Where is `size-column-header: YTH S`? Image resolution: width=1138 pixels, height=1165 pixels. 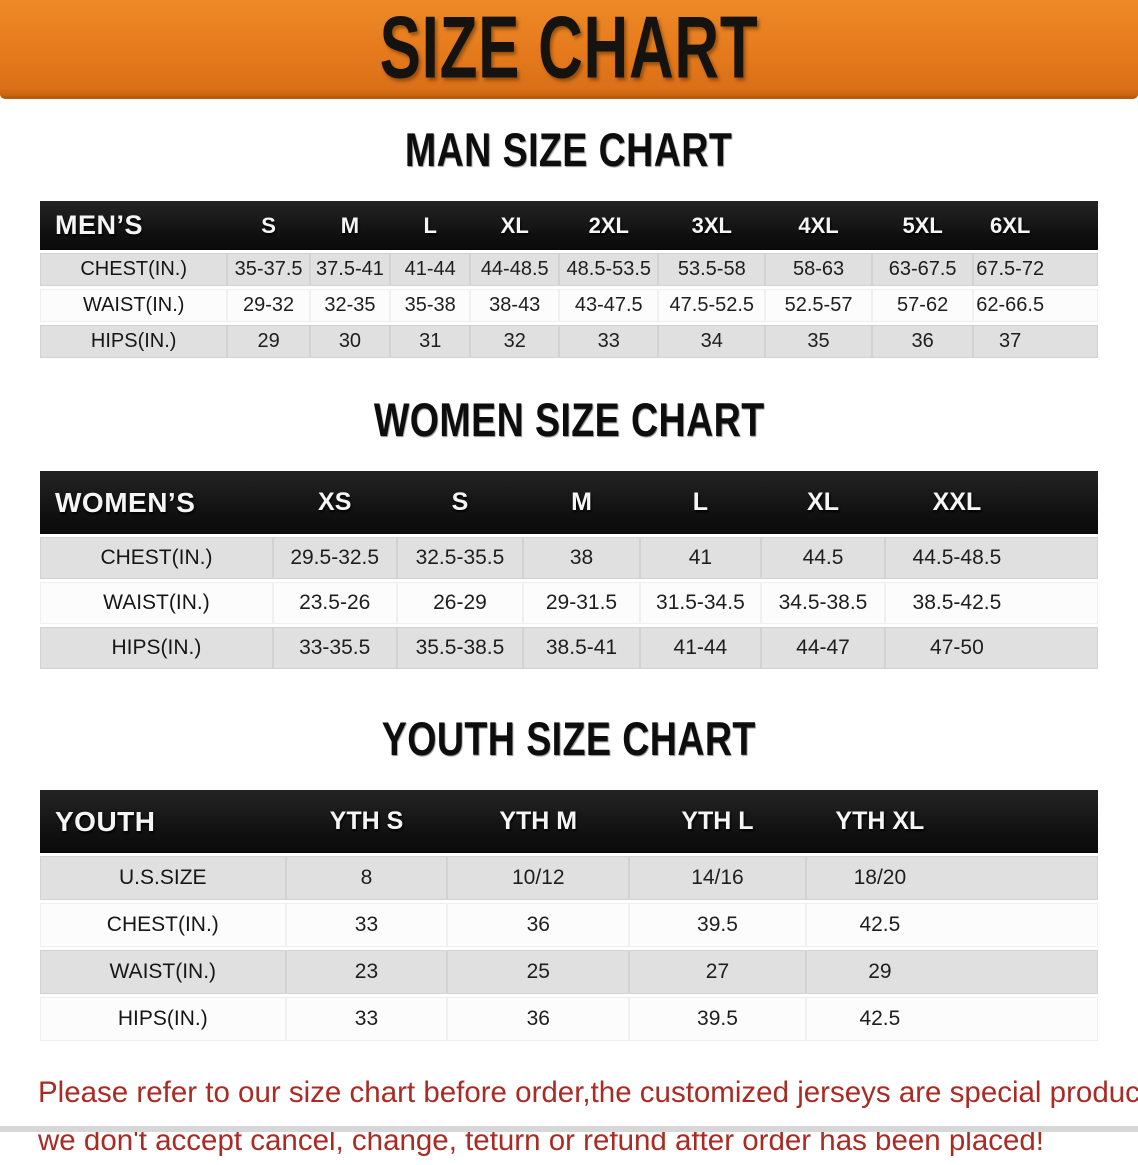
size-column-header: YTH S is located at coordinates (366, 821).